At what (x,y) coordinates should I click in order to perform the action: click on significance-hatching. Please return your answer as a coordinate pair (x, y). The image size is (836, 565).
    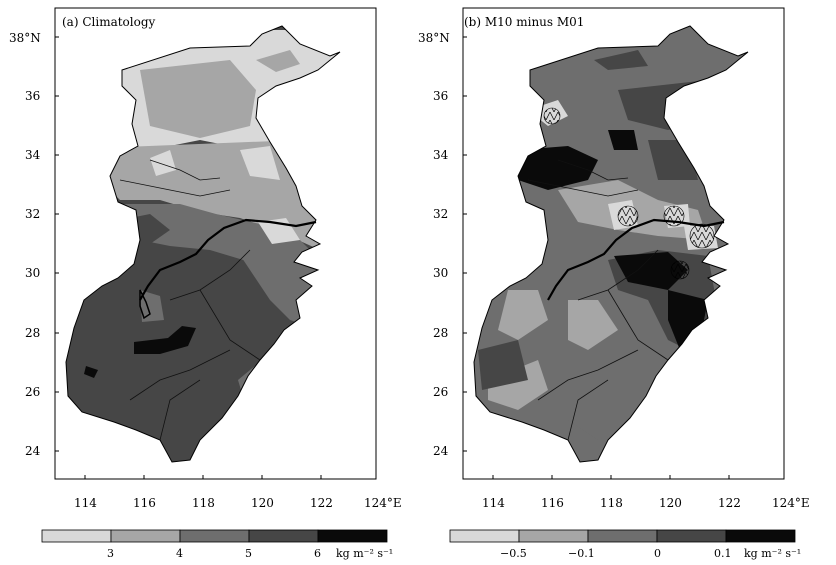
    Looking at the image, I should click on (629, 193).